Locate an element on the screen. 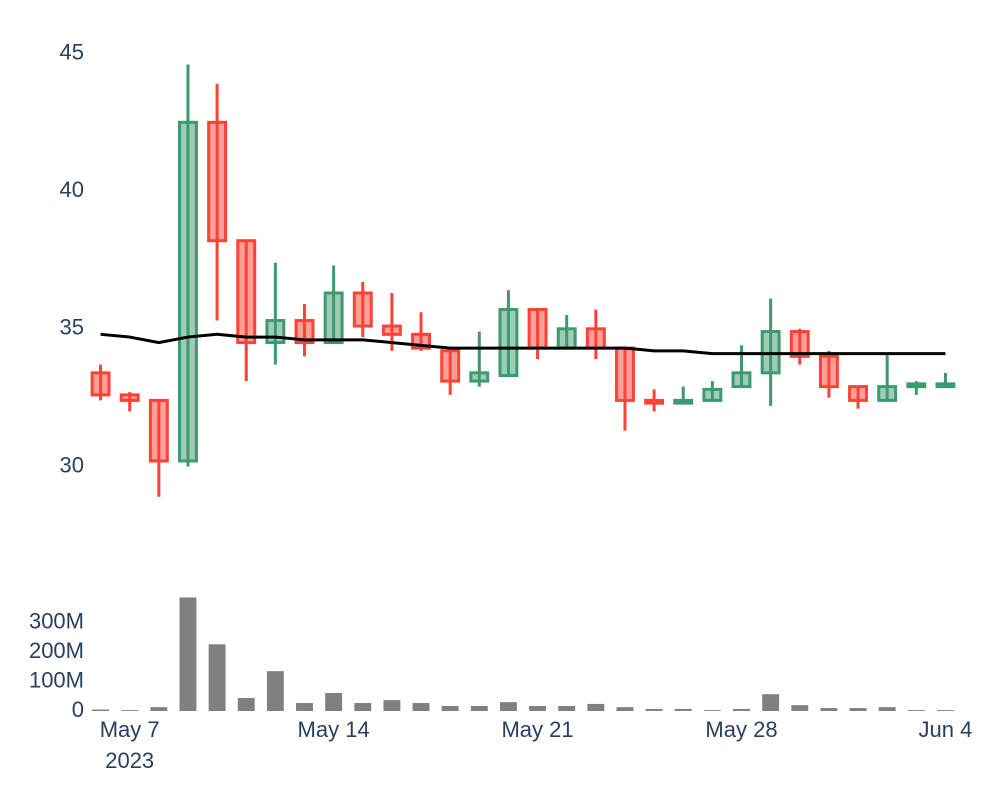 The height and width of the screenshot is (800, 1000). volume-tick-label: 100M is located at coordinates (56, 679).